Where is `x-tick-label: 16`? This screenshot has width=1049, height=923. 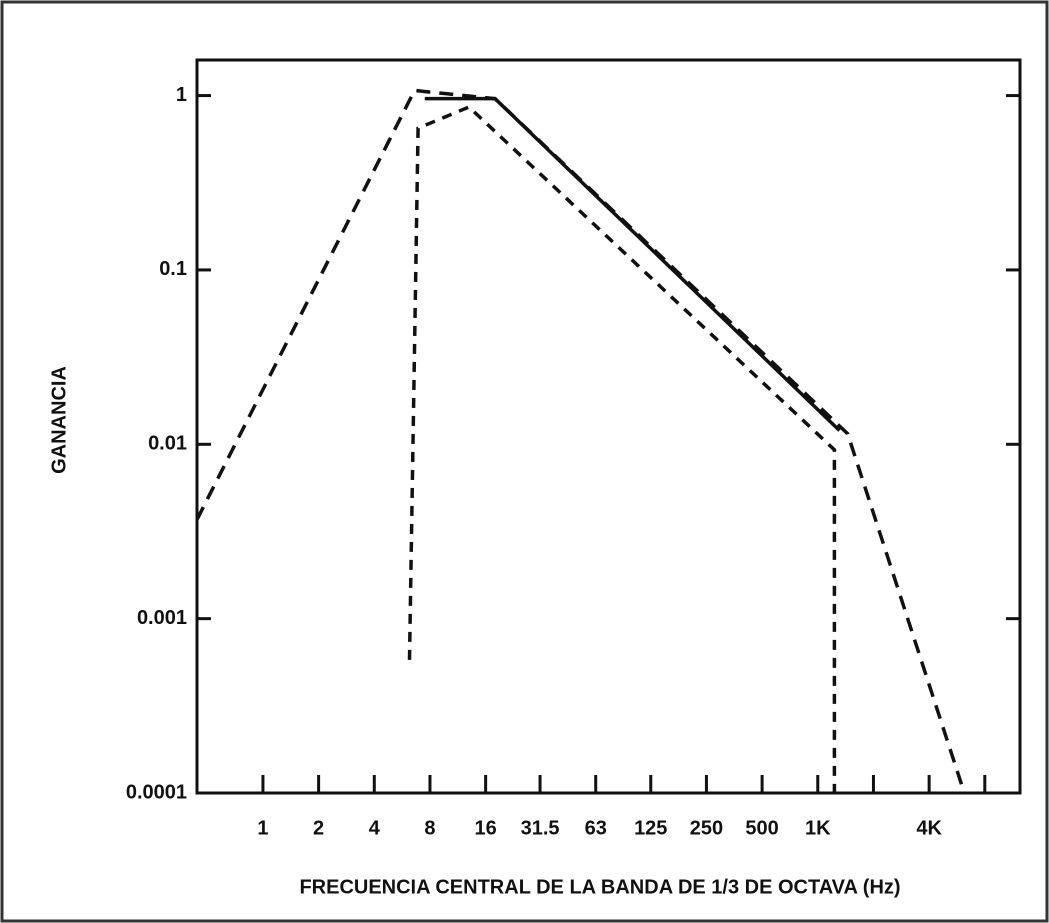 x-tick-label: 16 is located at coordinates (486, 828).